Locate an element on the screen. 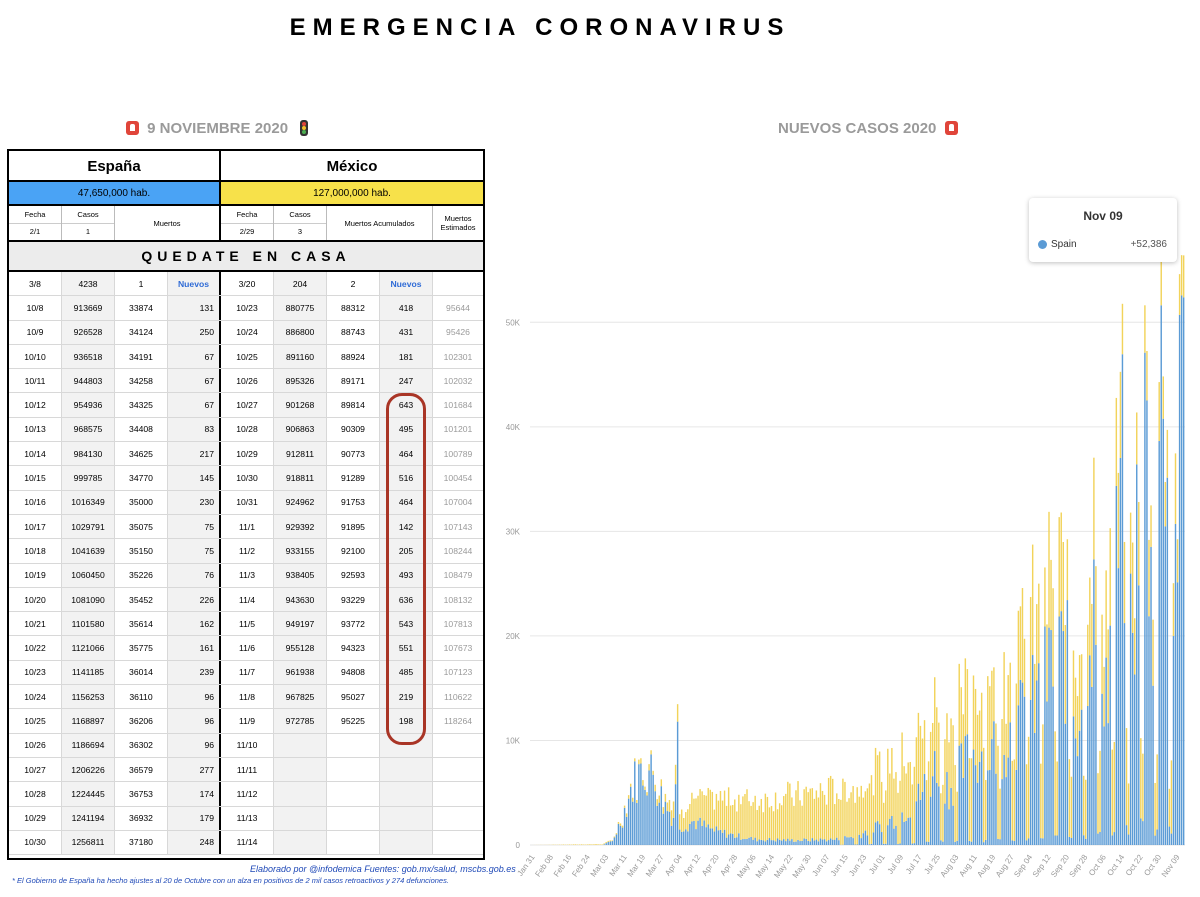  table-cell: 10/19 is located at coordinates (35, 575).